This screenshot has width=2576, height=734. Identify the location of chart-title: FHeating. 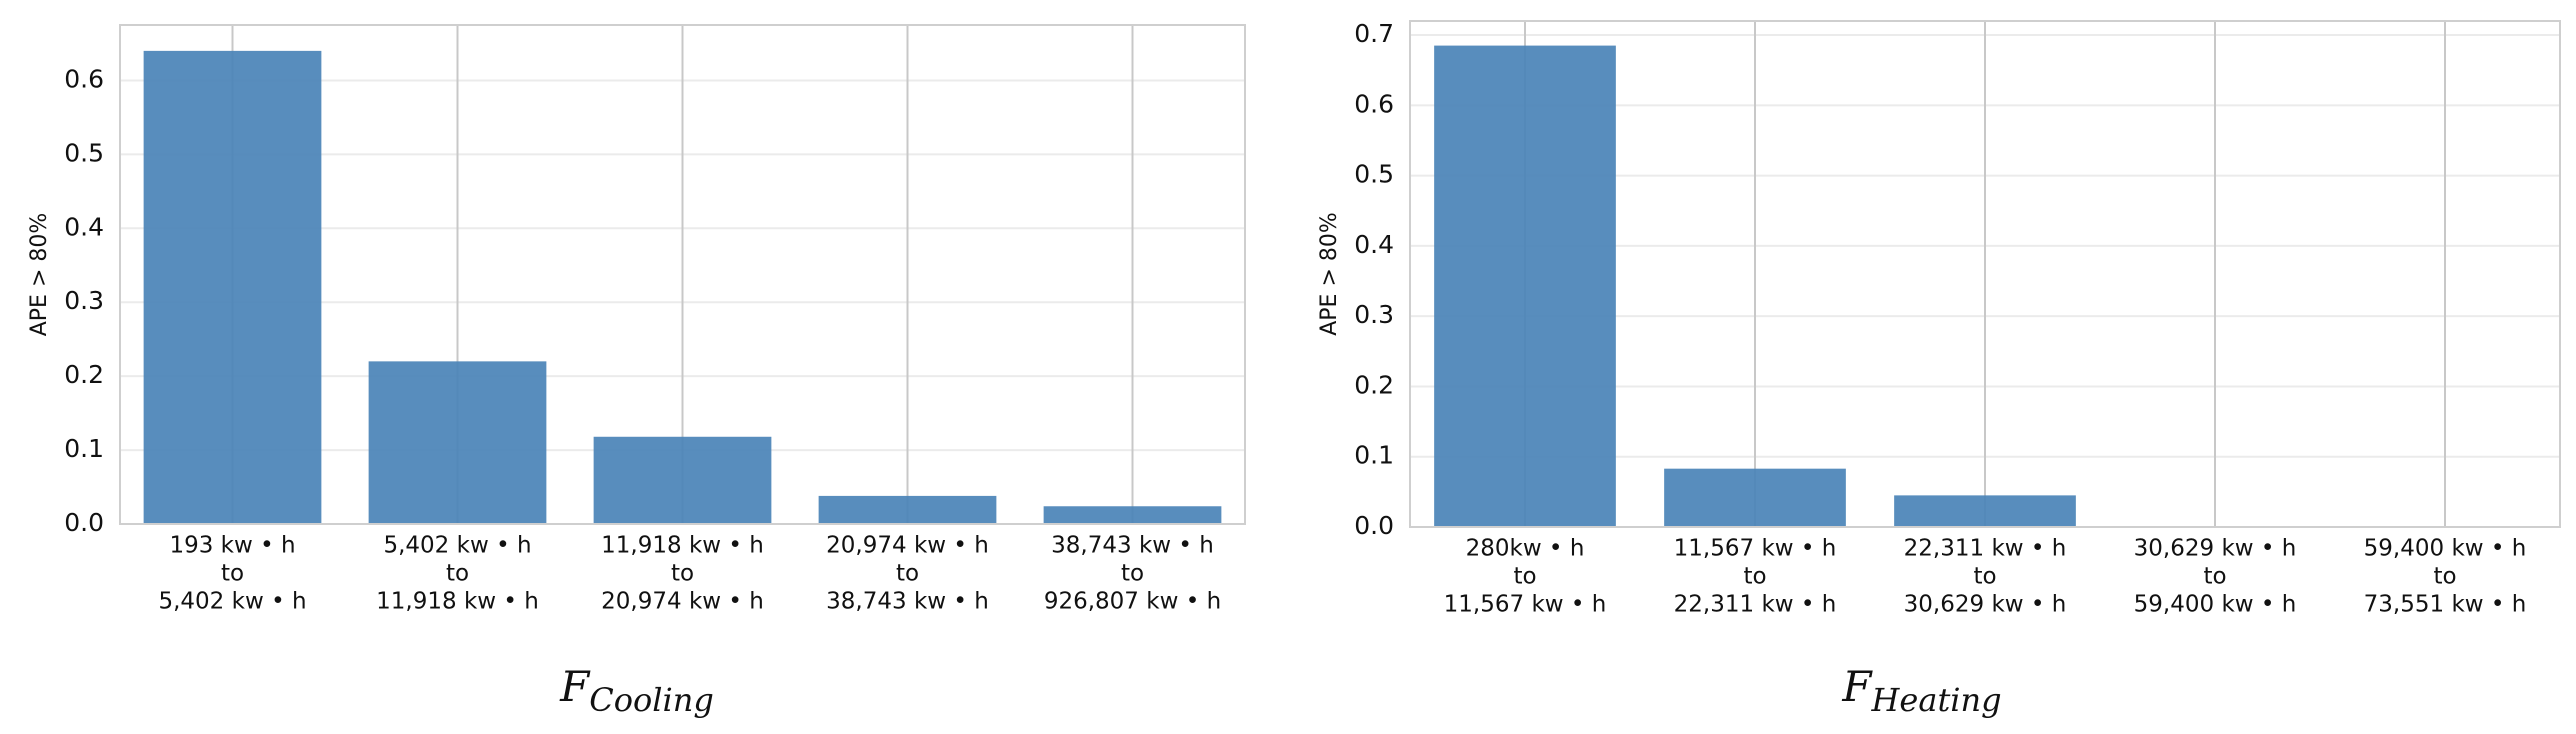
(1921, 690).